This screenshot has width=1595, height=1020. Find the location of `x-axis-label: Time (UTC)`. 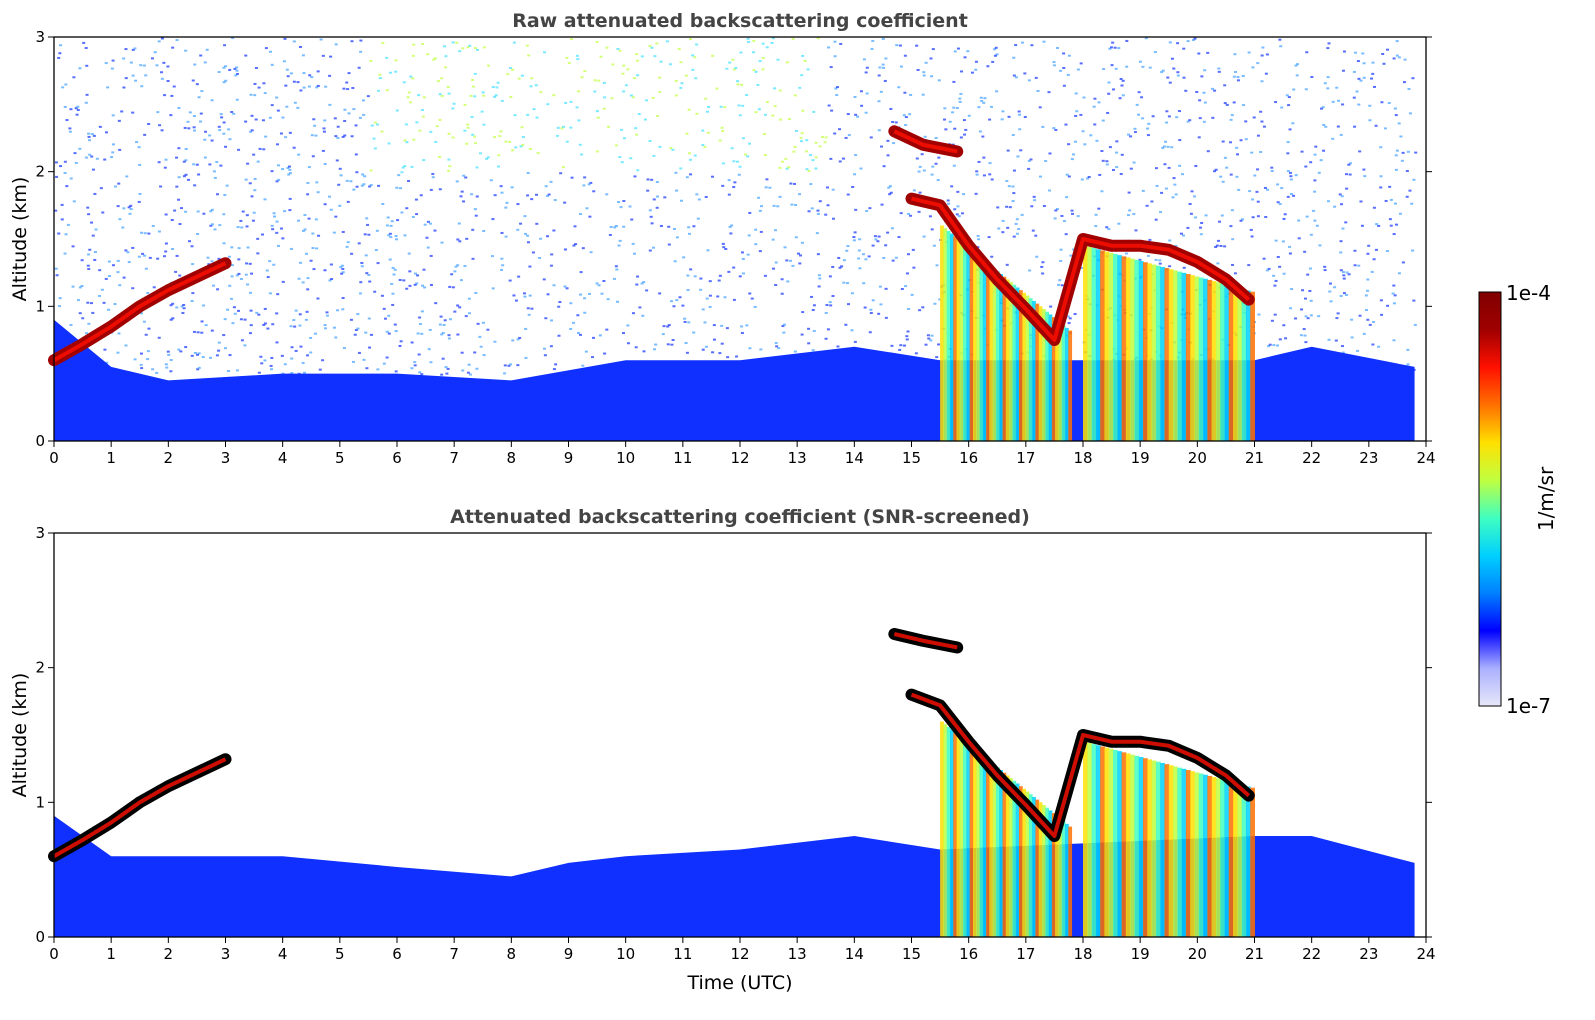

x-axis-label: Time (UTC) is located at coordinates (739, 983).